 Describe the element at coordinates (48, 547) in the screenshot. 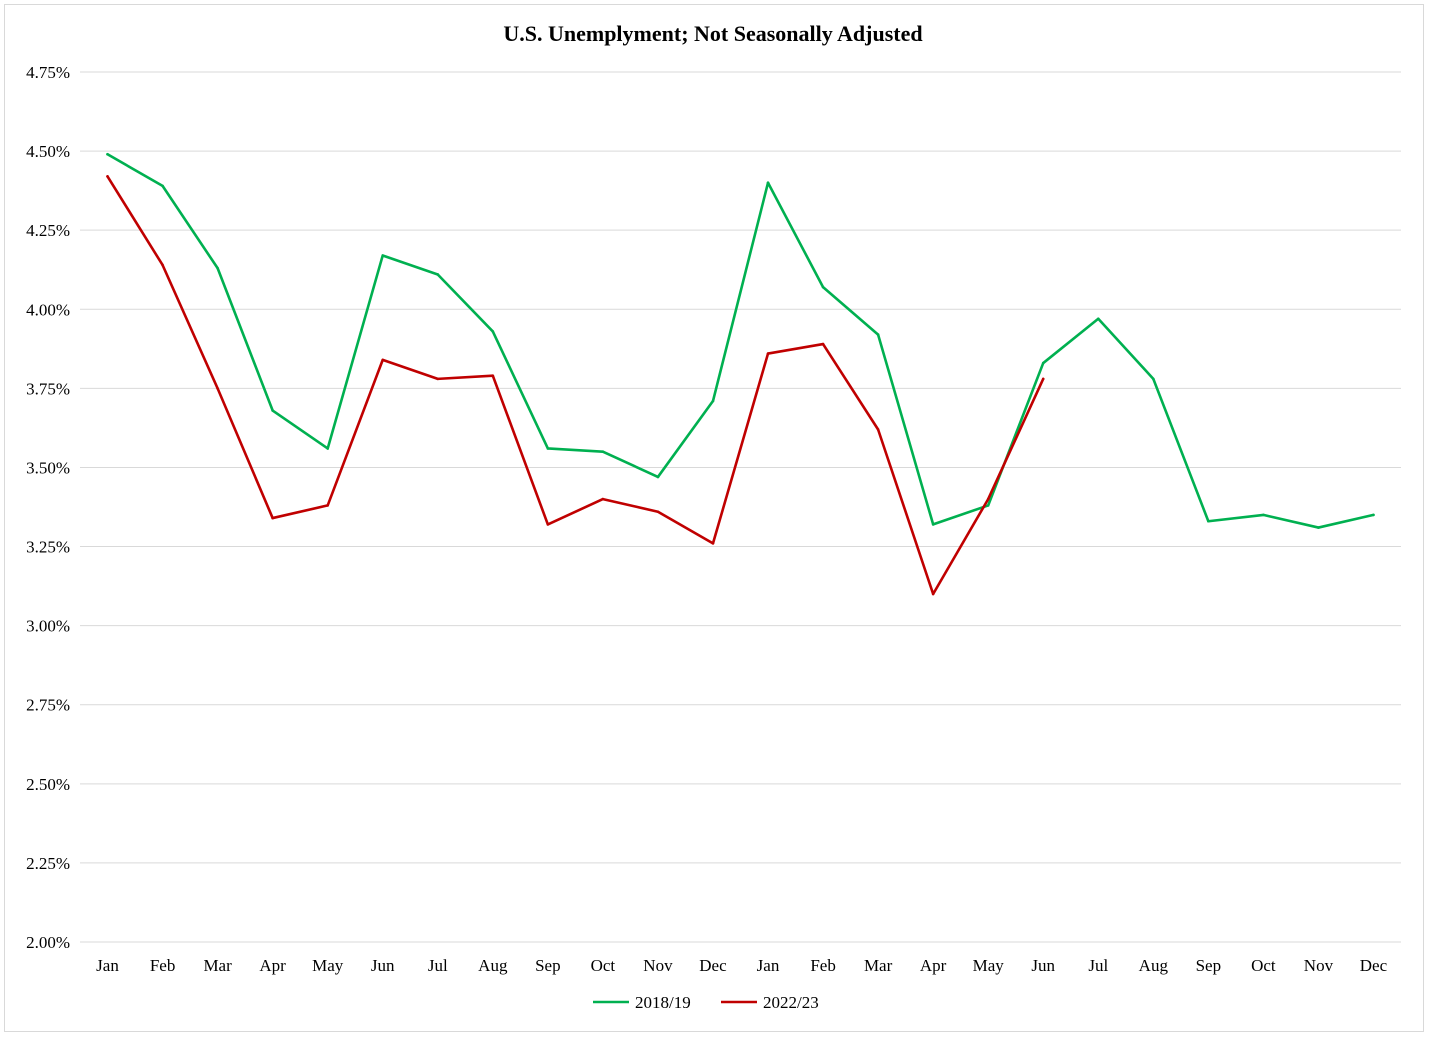

I see `y-tick-label: 3.25%` at that location.